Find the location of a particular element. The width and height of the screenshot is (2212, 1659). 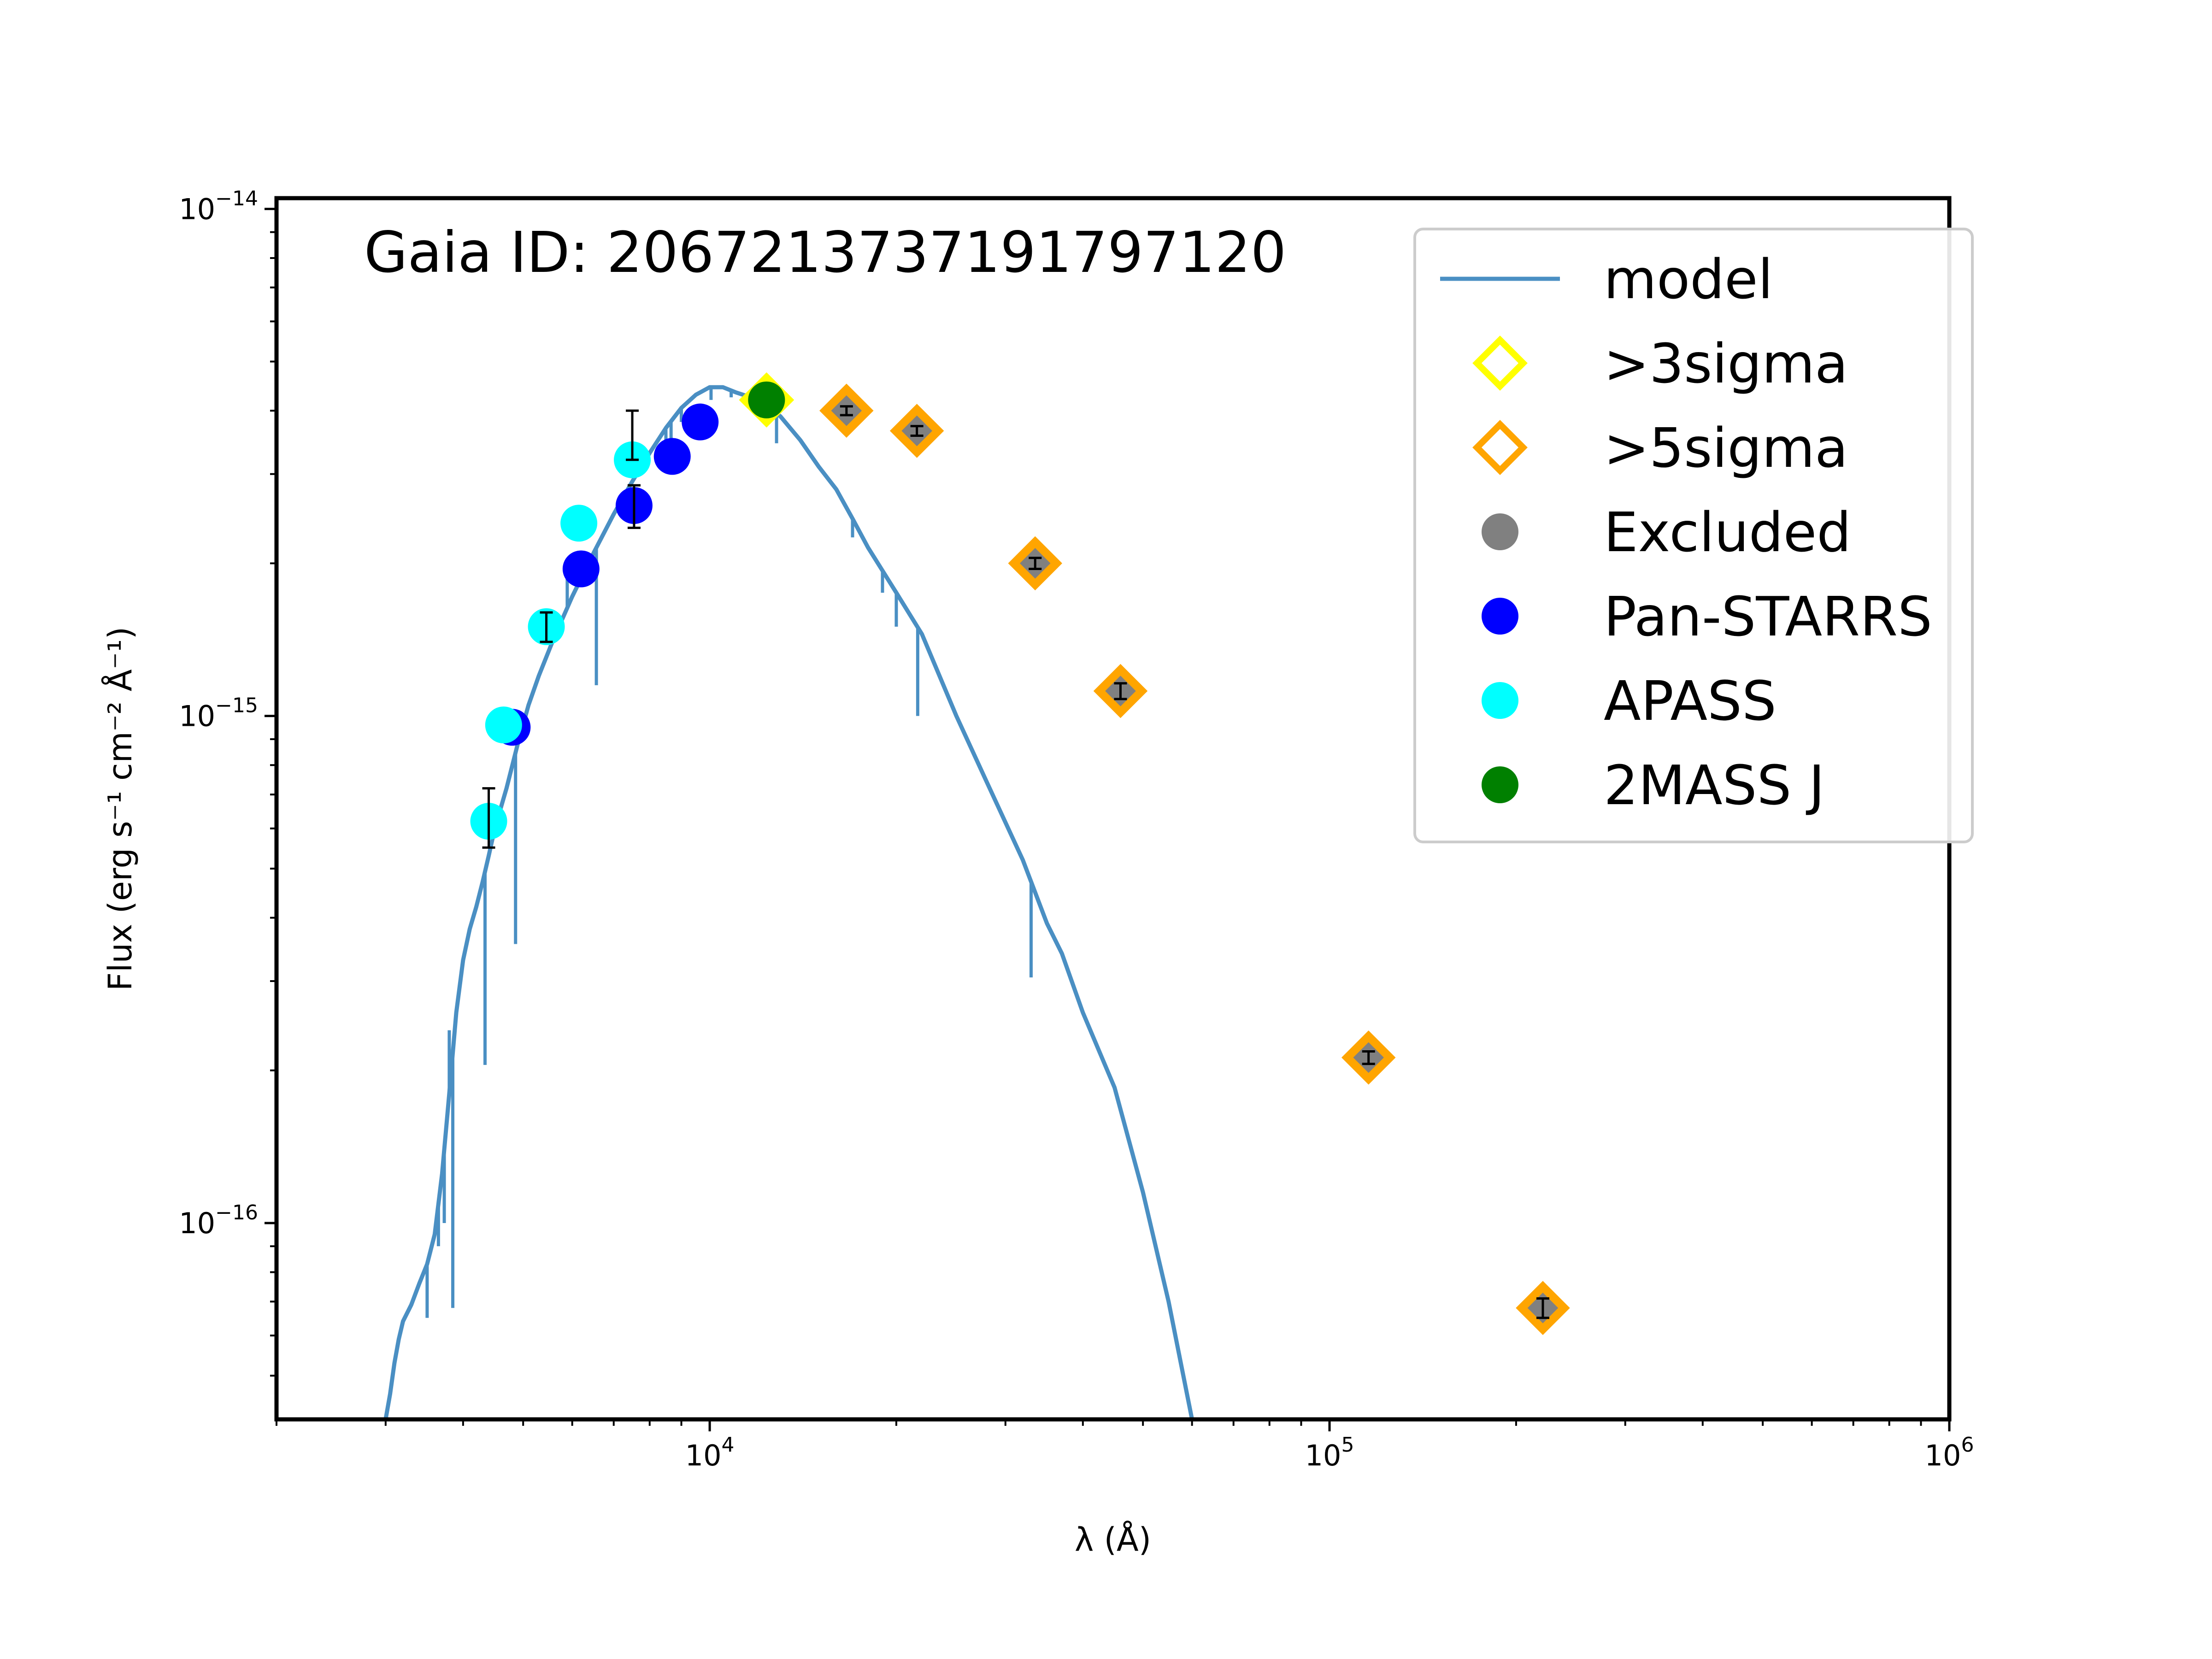

x-tick-label: 10⁴ is located at coordinates (710, 1452).